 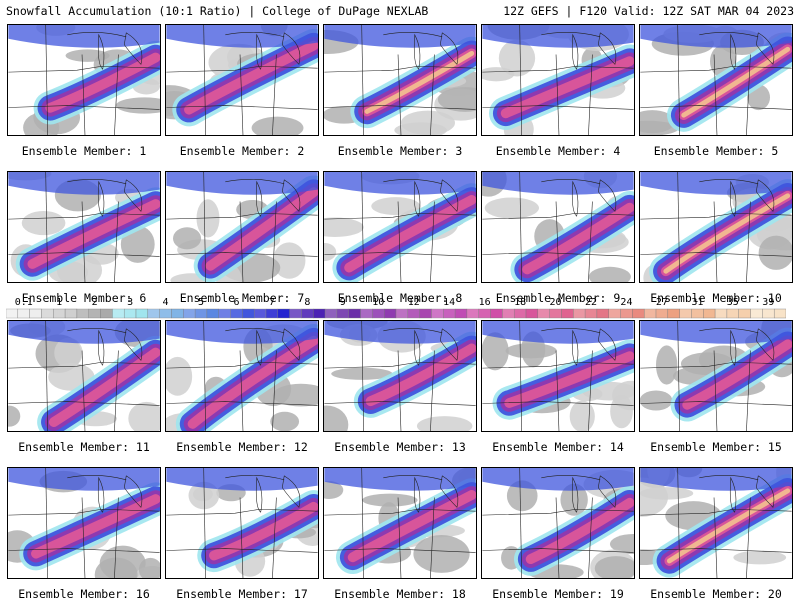 What do you see at coordinates (242, 298) in the screenshot?
I see `ensemble-member-label: Ensemble Member: 7` at bounding box center [242, 298].